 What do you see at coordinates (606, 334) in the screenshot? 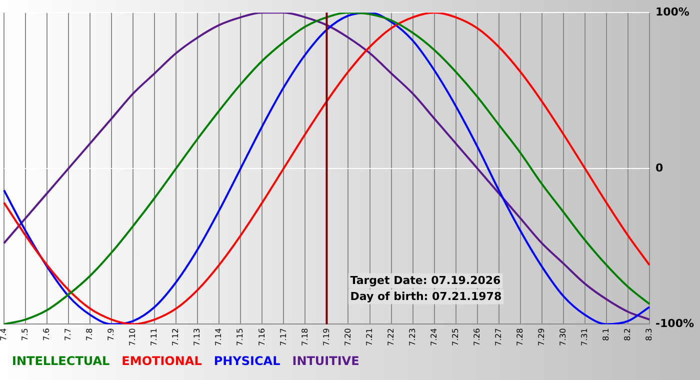
I see `x-tick-label: 8.1` at bounding box center [606, 334].